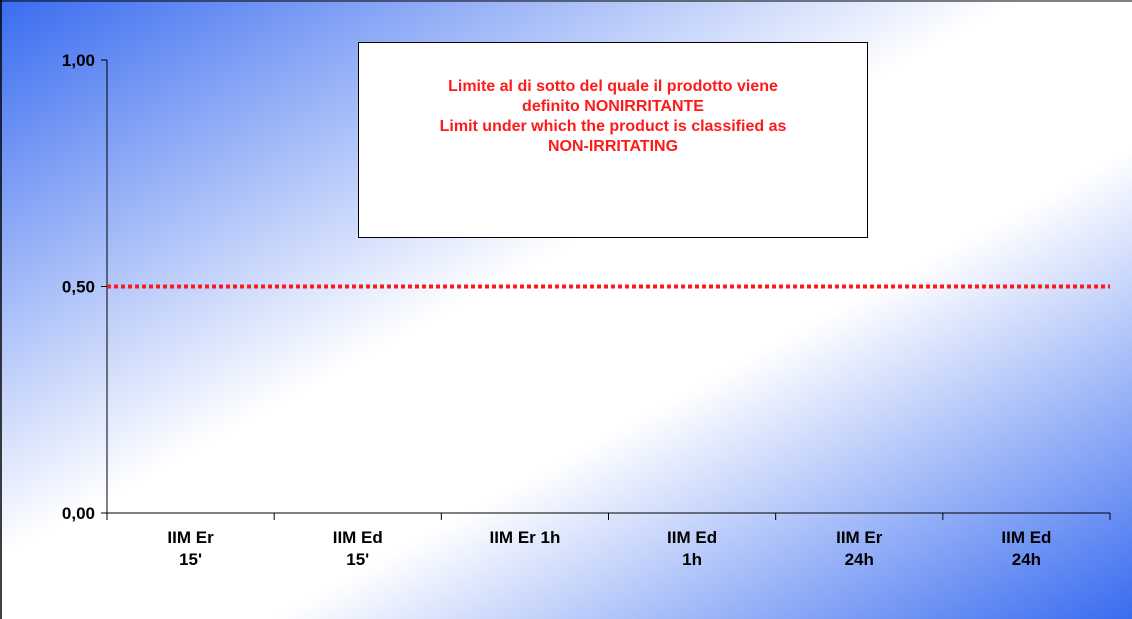 Image resolution: width=1132 pixels, height=619 pixels. I want to click on x-tick-label: IIM Ed 15', so click(358, 548).